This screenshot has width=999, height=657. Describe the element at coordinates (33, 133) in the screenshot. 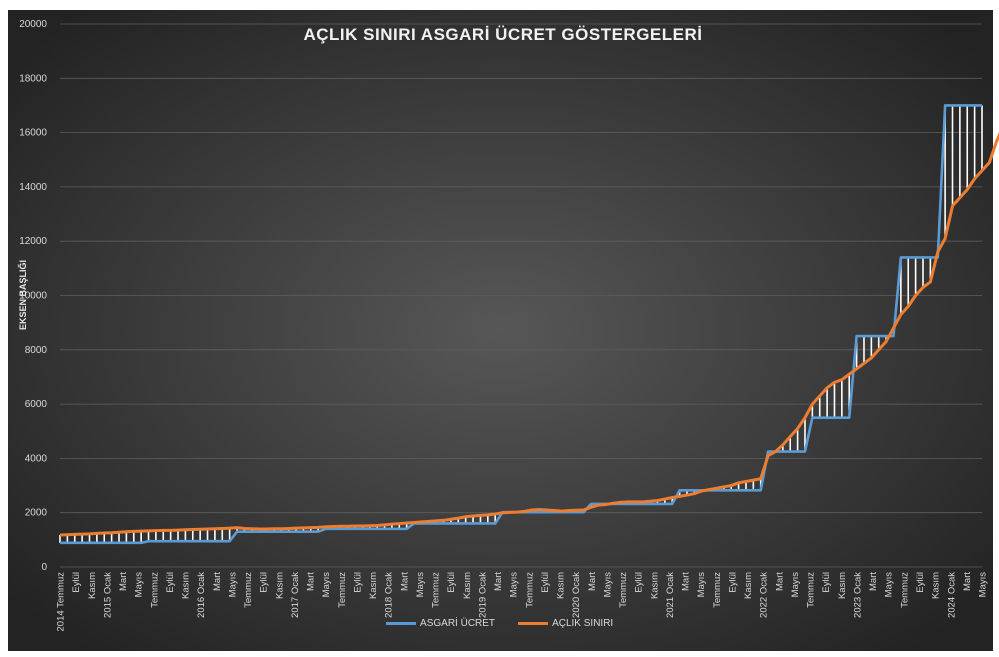

I see `y-tick-label: 16000` at that location.